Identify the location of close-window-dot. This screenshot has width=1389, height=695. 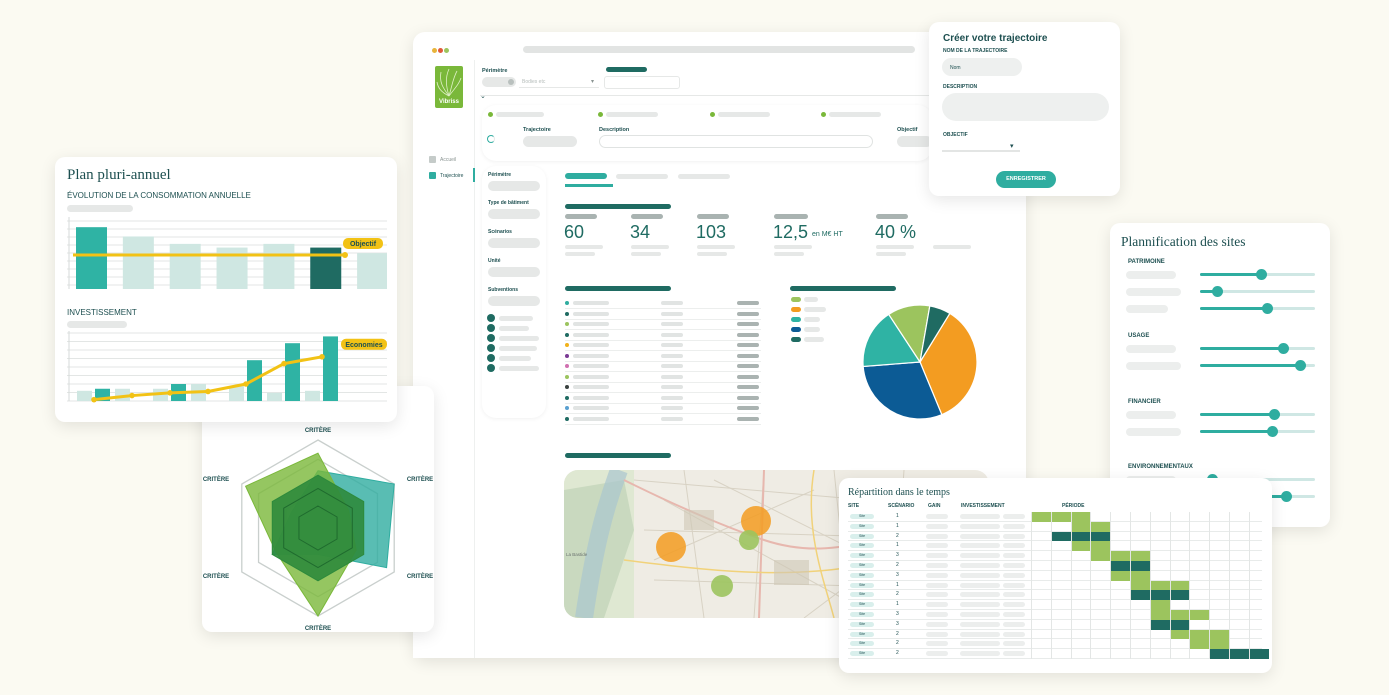
(434, 50).